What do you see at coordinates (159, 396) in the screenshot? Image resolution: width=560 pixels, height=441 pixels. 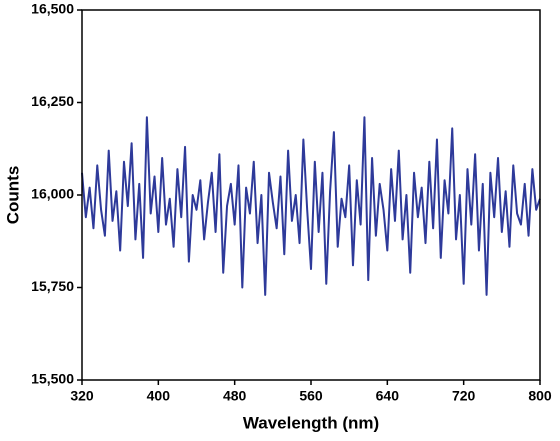 I see `x-tick-label: 400` at bounding box center [159, 396].